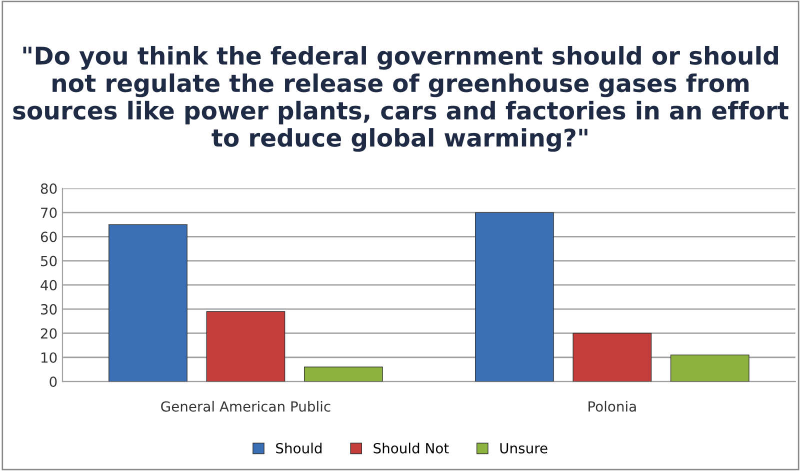 The image size is (801, 471). I want to click on x-tick-label: General American Public, so click(245, 406).